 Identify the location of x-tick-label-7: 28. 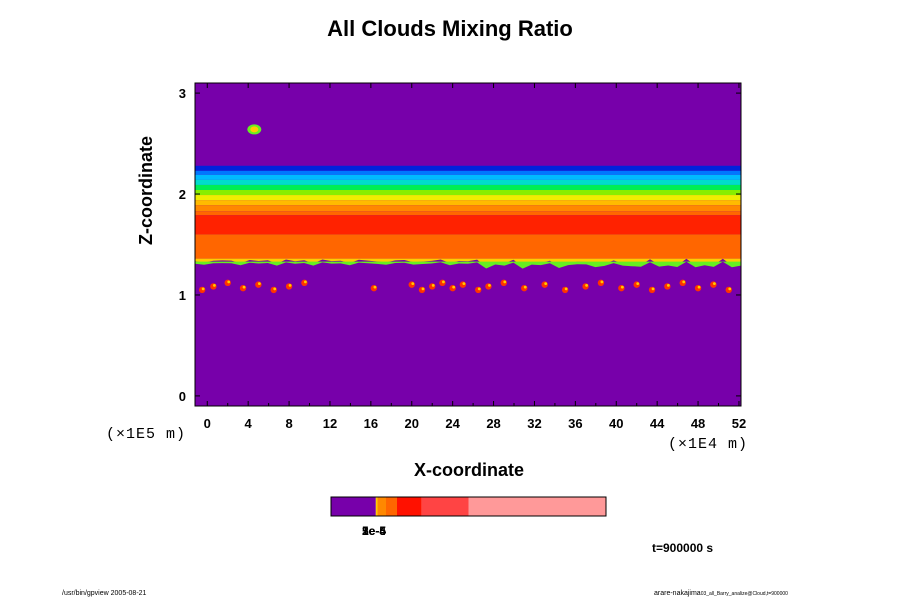
(493, 423).